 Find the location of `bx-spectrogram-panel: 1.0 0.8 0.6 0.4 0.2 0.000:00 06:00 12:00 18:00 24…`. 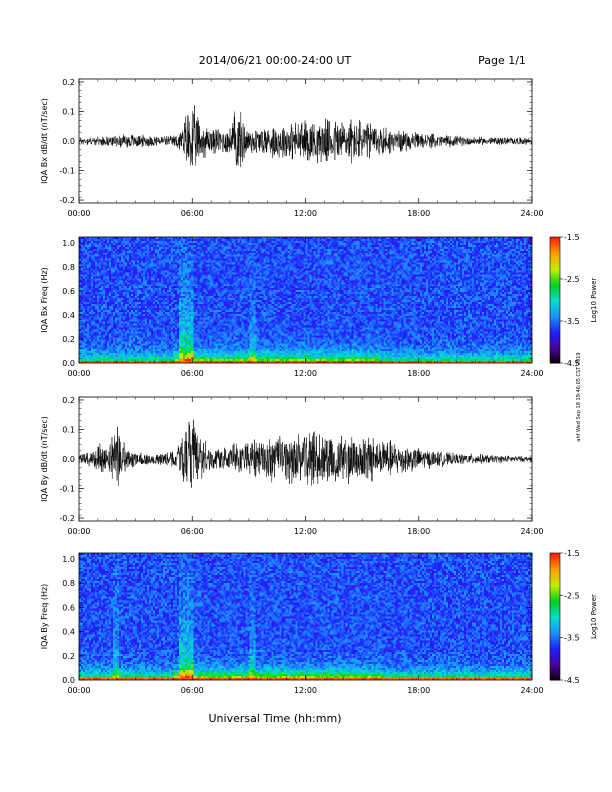

bx-spectrogram-panel: 1.0 0.8 0.6 0.4 0.2 0.000:00 06:00 12:00 18:00 24… is located at coordinates (292, 307).